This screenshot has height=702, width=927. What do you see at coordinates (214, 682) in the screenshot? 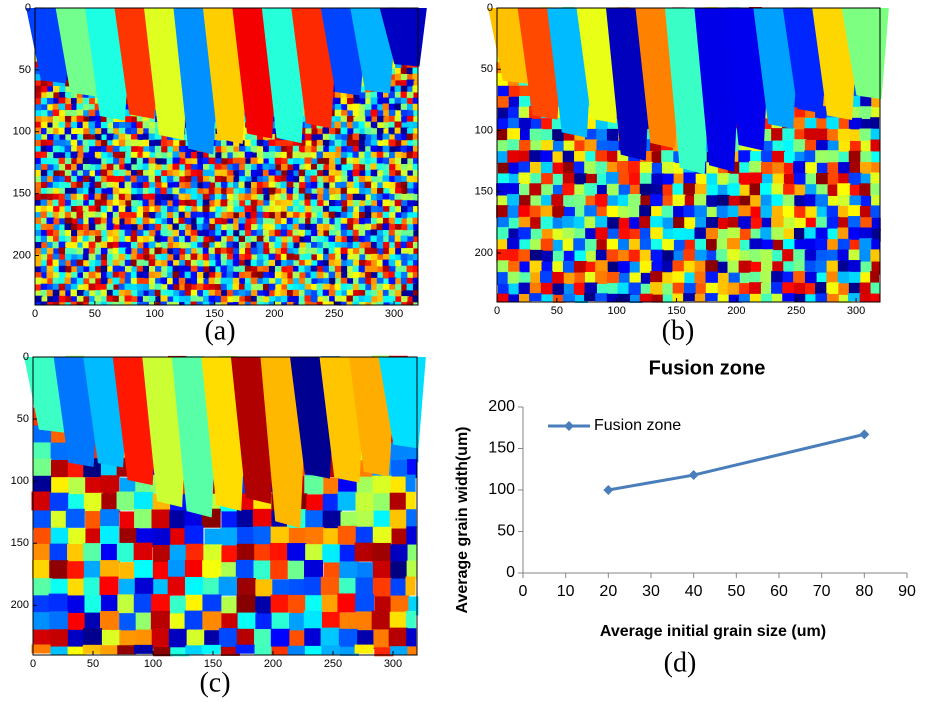
I see `panel-caption: (c)` at bounding box center [214, 682].